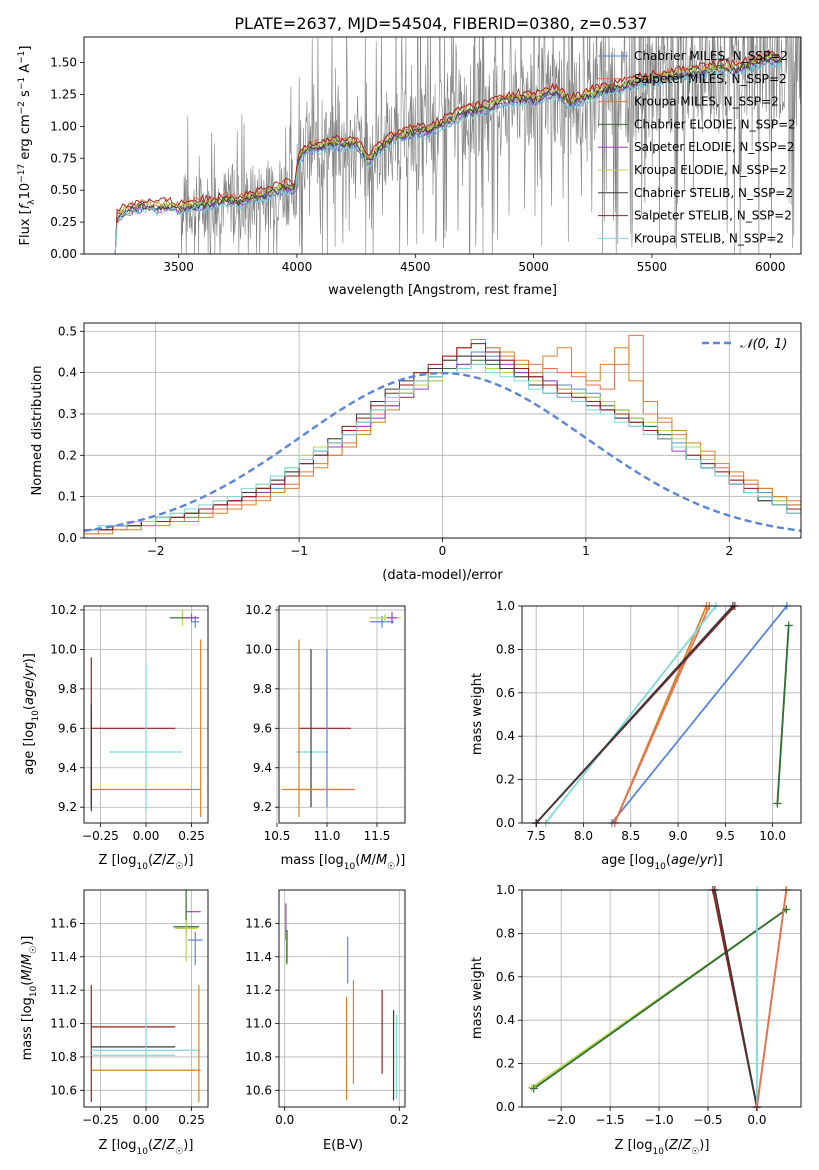 This screenshot has width=819, height=1170. Describe the element at coordinates (662, 862) in the screenshot. I see `mass_weight_vs_age-x-axis-label: age [log10(age/yr)]` at that location.